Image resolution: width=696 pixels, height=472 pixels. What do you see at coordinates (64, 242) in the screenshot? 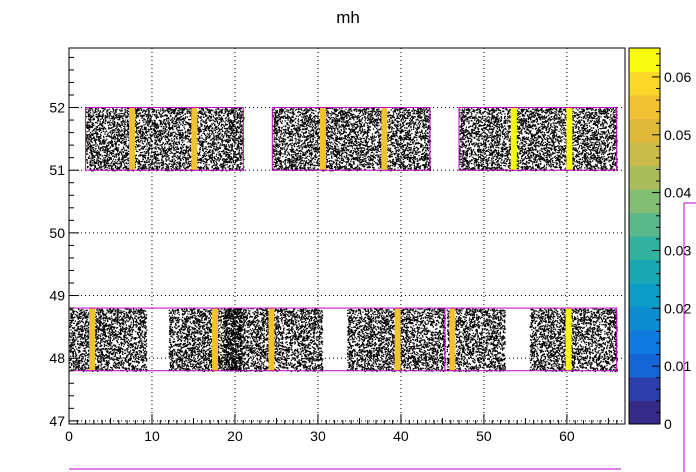
I see `y-axis: 47 48 49 50 51 52` at bounding box center [64, 242].